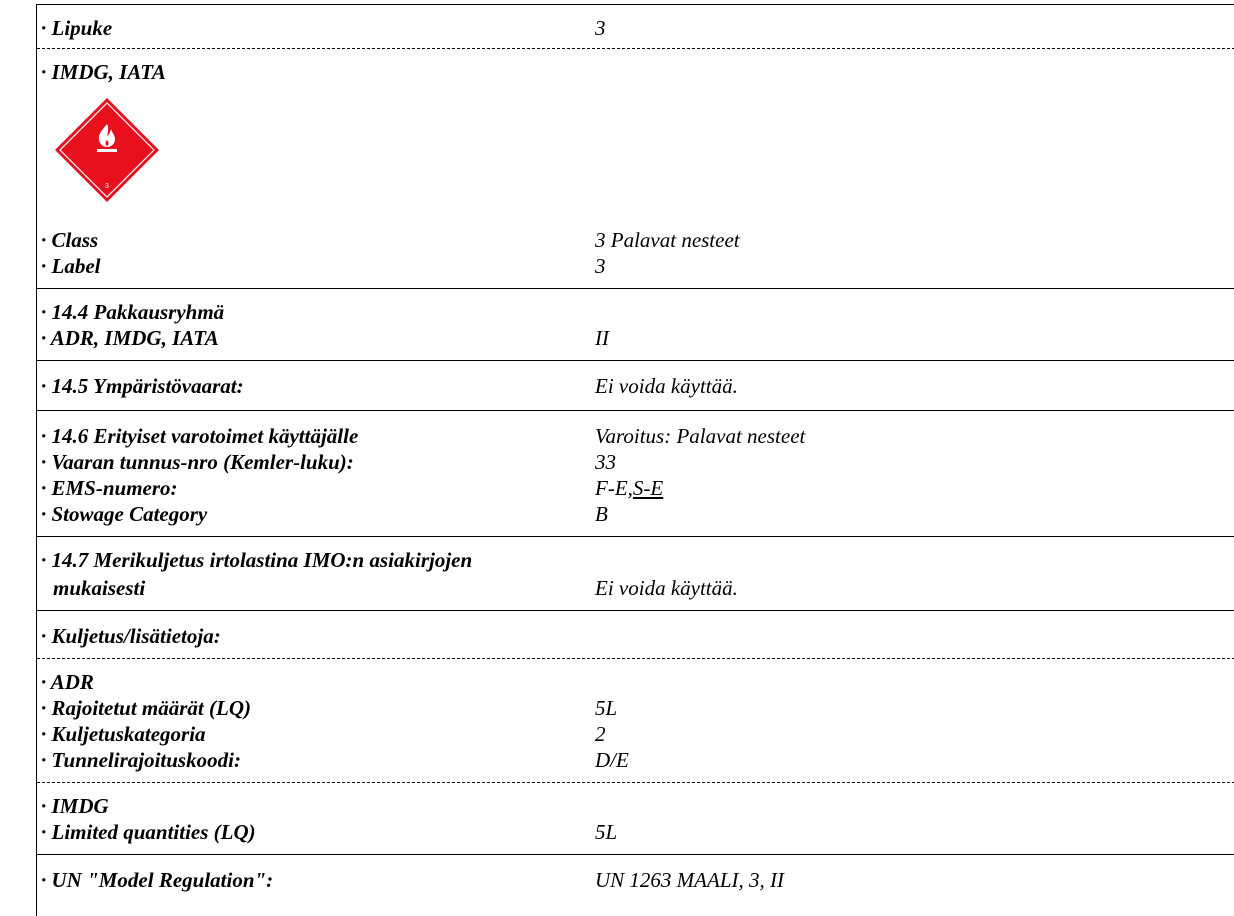  What do you see at coordinates (614, 488) in the screenshot?
I see `ems-value-prefix: F-E,` at bounding box center [614, 488].